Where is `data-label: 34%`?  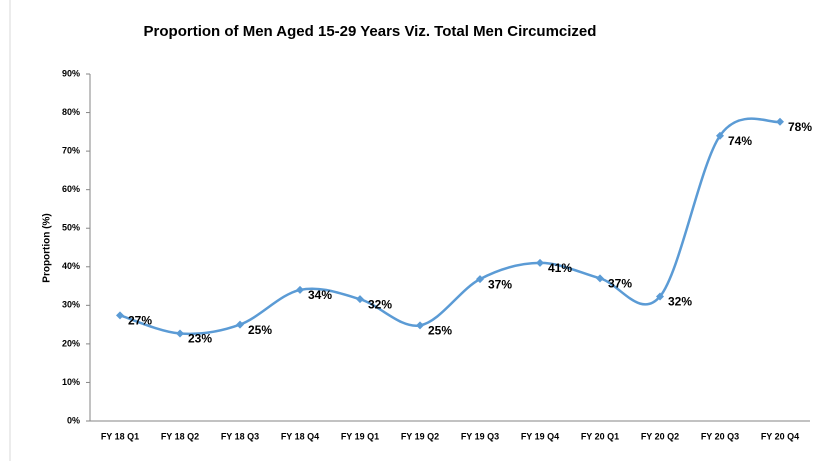
data-label: 34% is located at coordinates (320, 295).